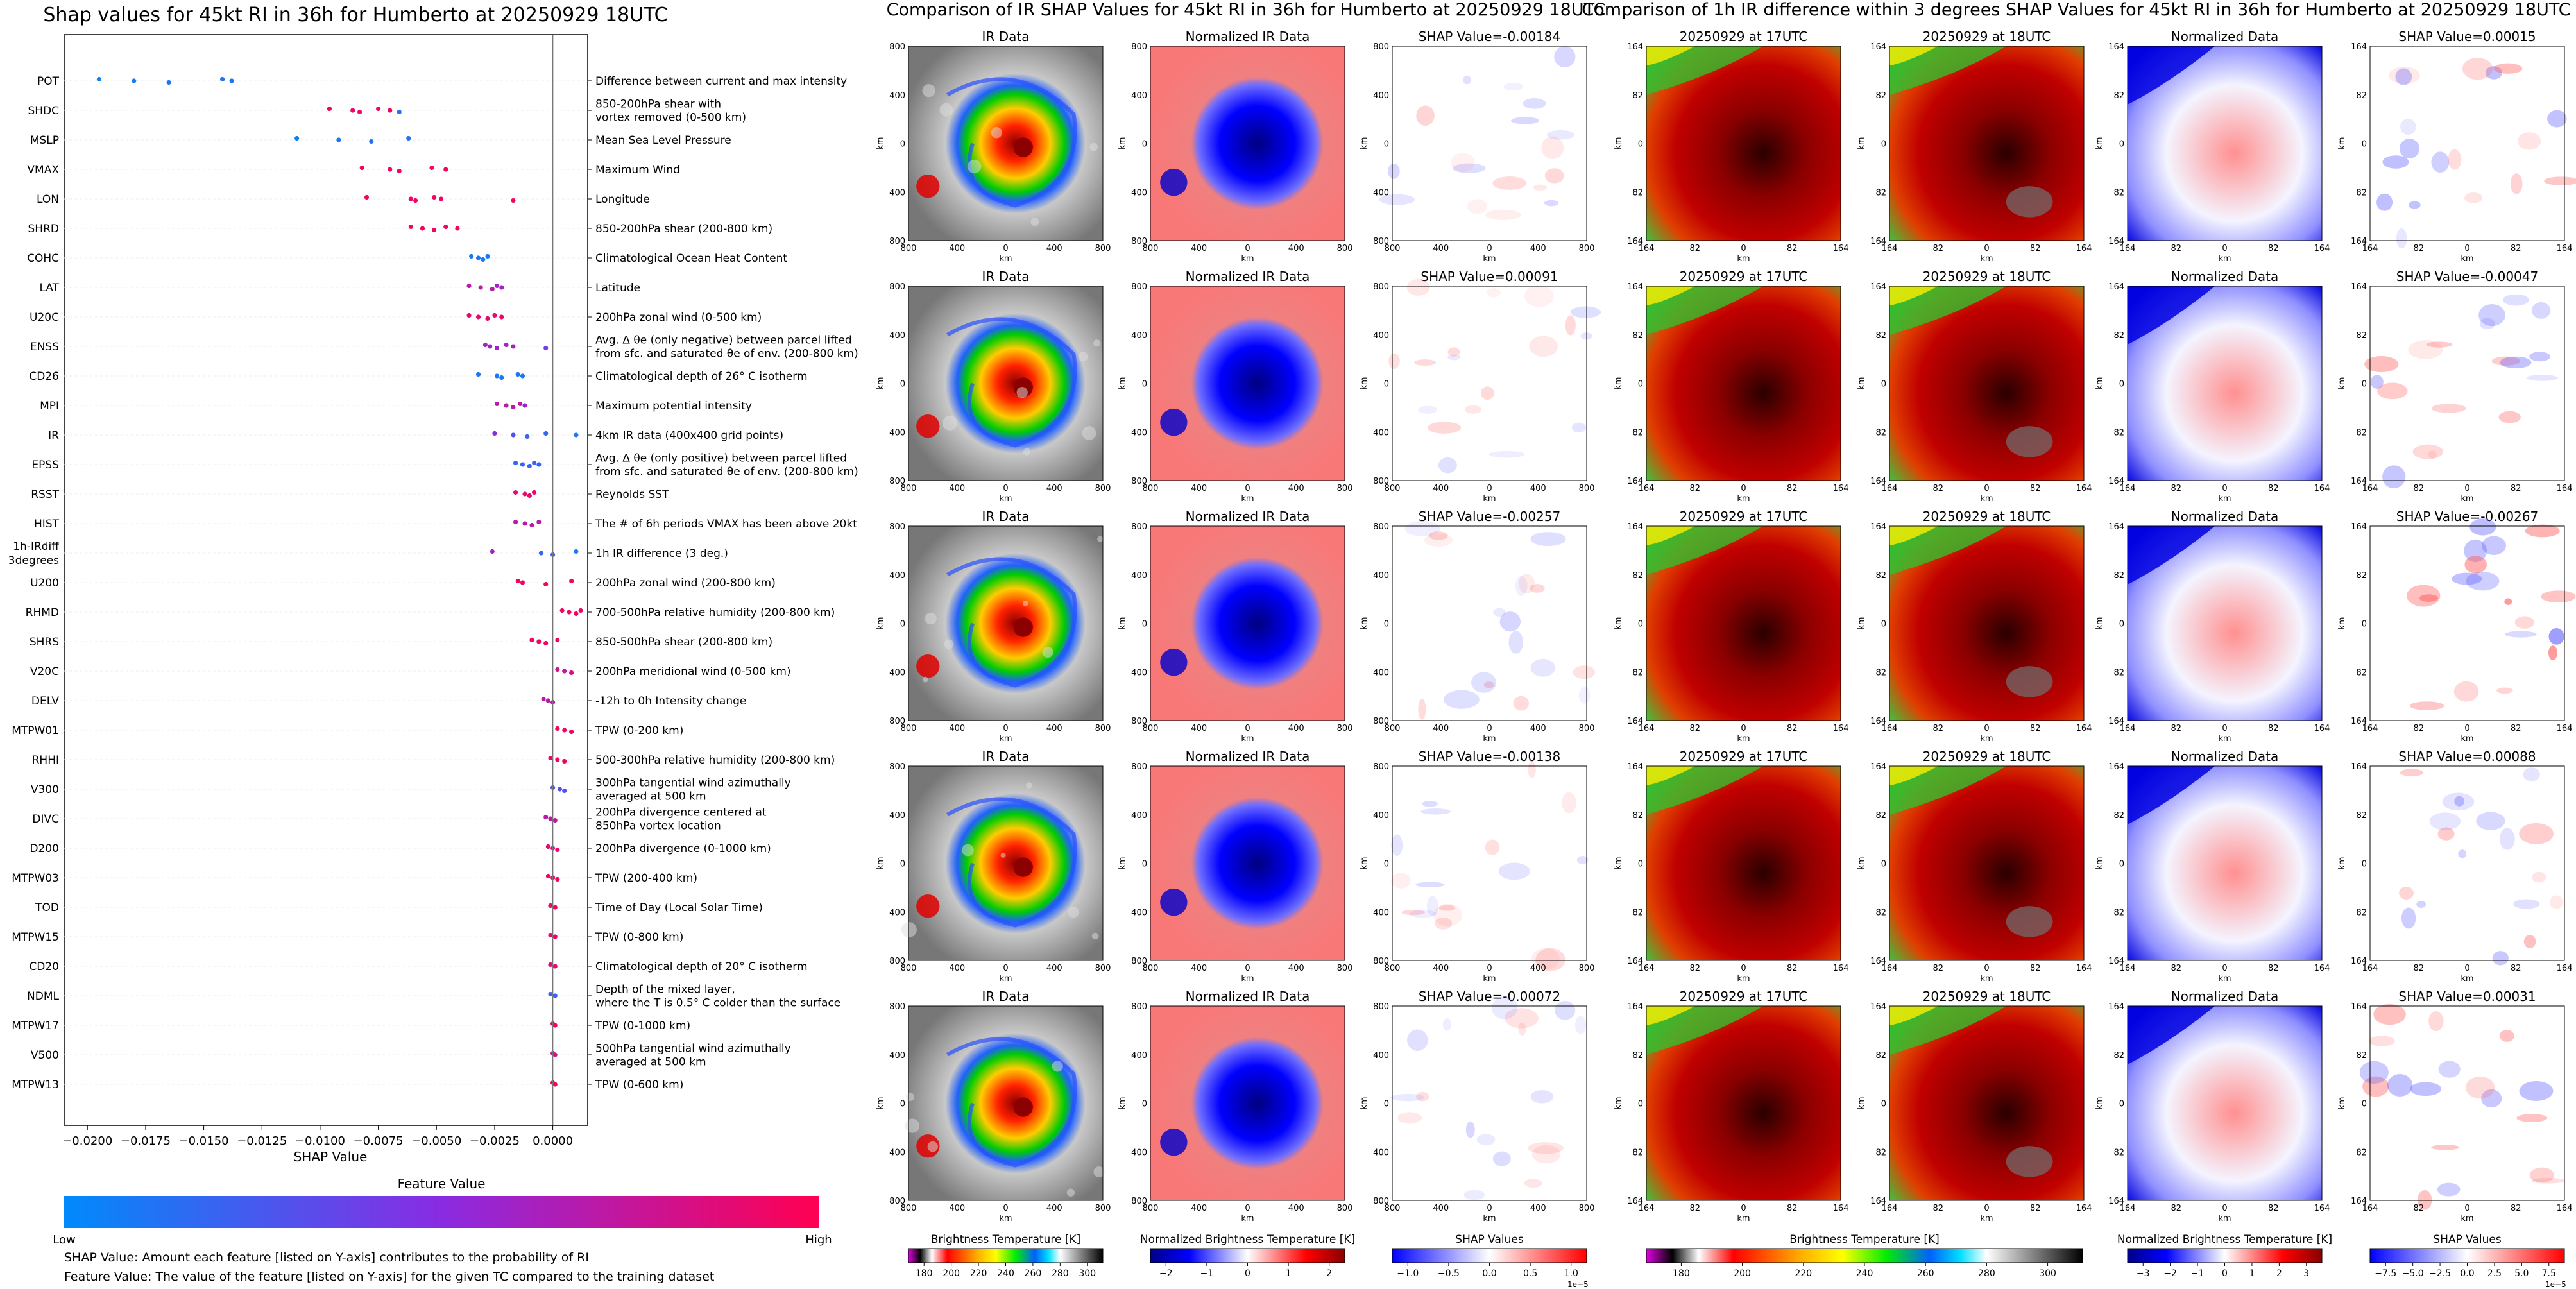 This screenshot has height=1289, width=2576. What do you see at coordinates (642, 1026) in the screenshot?
I see `feature-description-label: TPW (0-1000 km)` at bounding box center [642, 1026].